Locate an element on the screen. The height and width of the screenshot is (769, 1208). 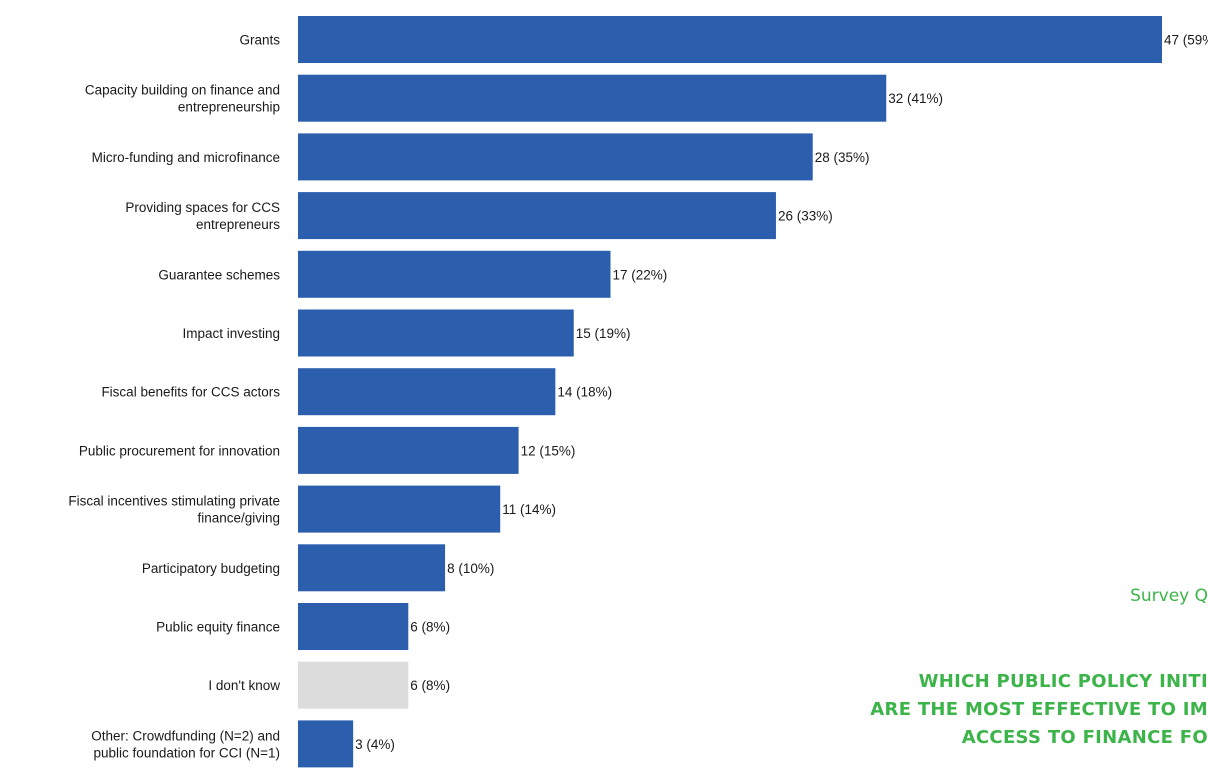
category-label-3-1: entrepreneurs is located at coordinates (238, 224).